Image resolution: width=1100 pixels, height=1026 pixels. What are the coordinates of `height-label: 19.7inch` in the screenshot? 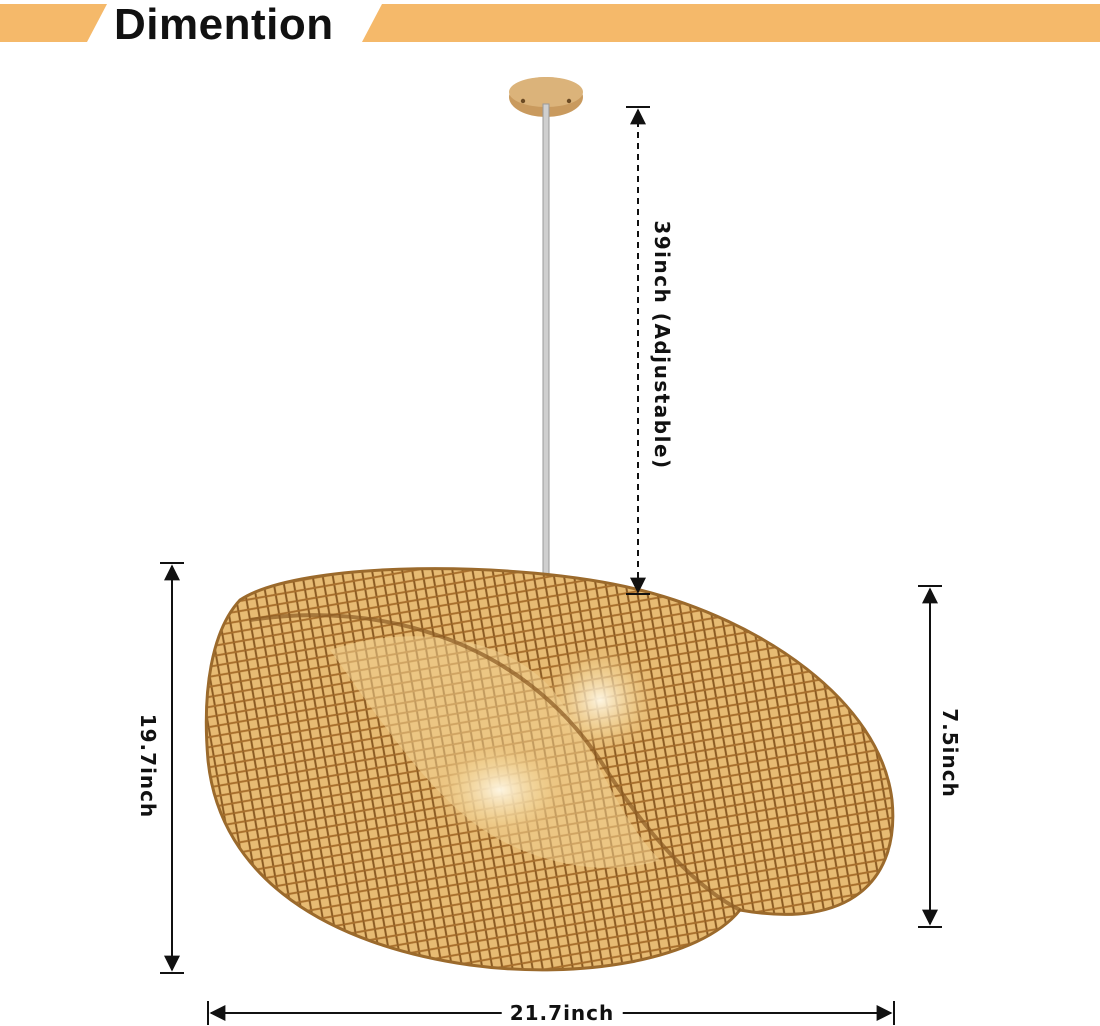 It's located at (148, 766).